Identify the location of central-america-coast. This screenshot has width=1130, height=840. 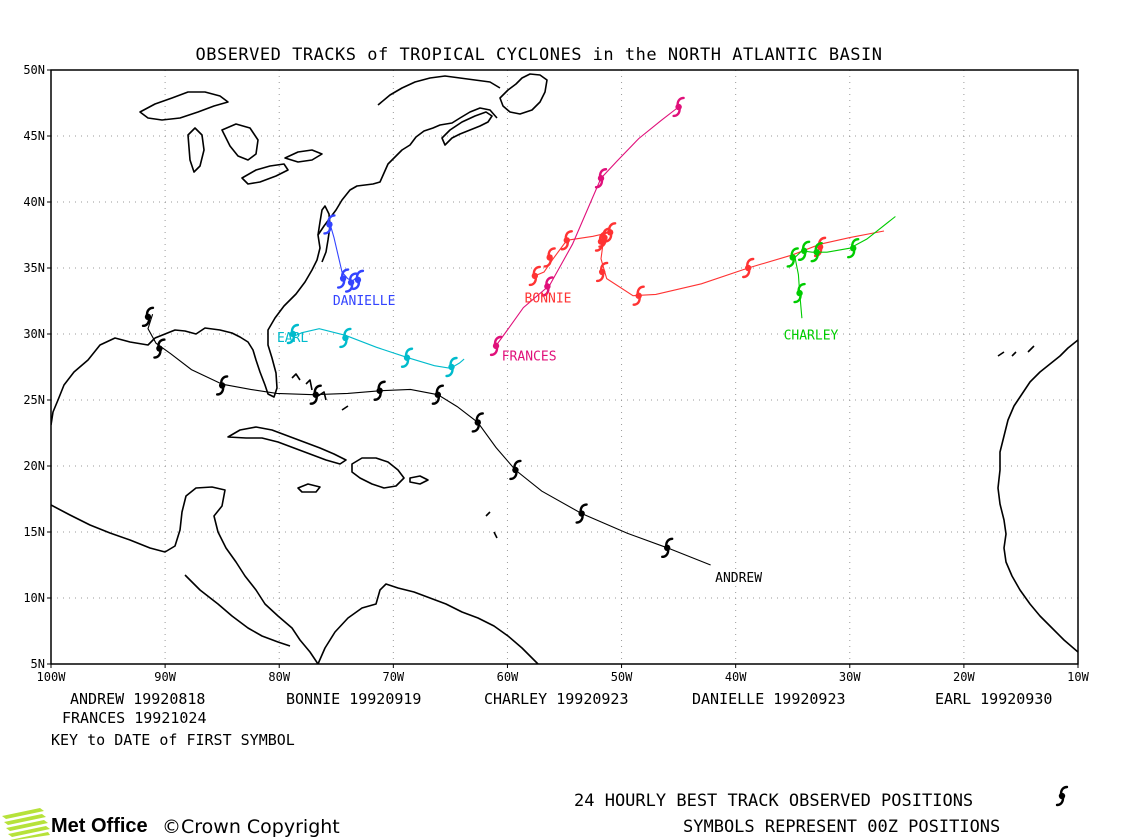
(185, 575).